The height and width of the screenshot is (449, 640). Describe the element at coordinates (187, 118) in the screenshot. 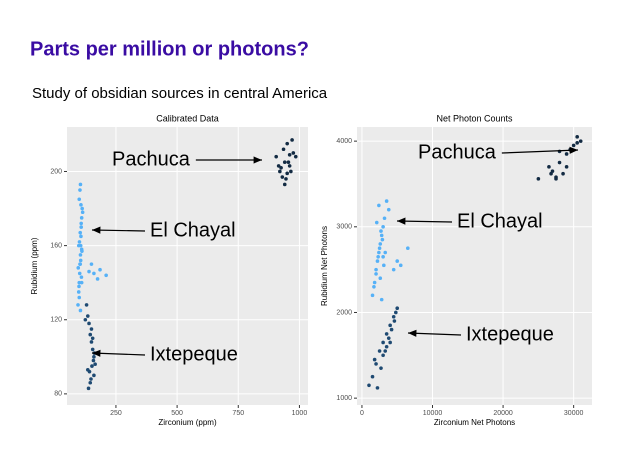

I see `chart-title: Calibrated Data` at that location.